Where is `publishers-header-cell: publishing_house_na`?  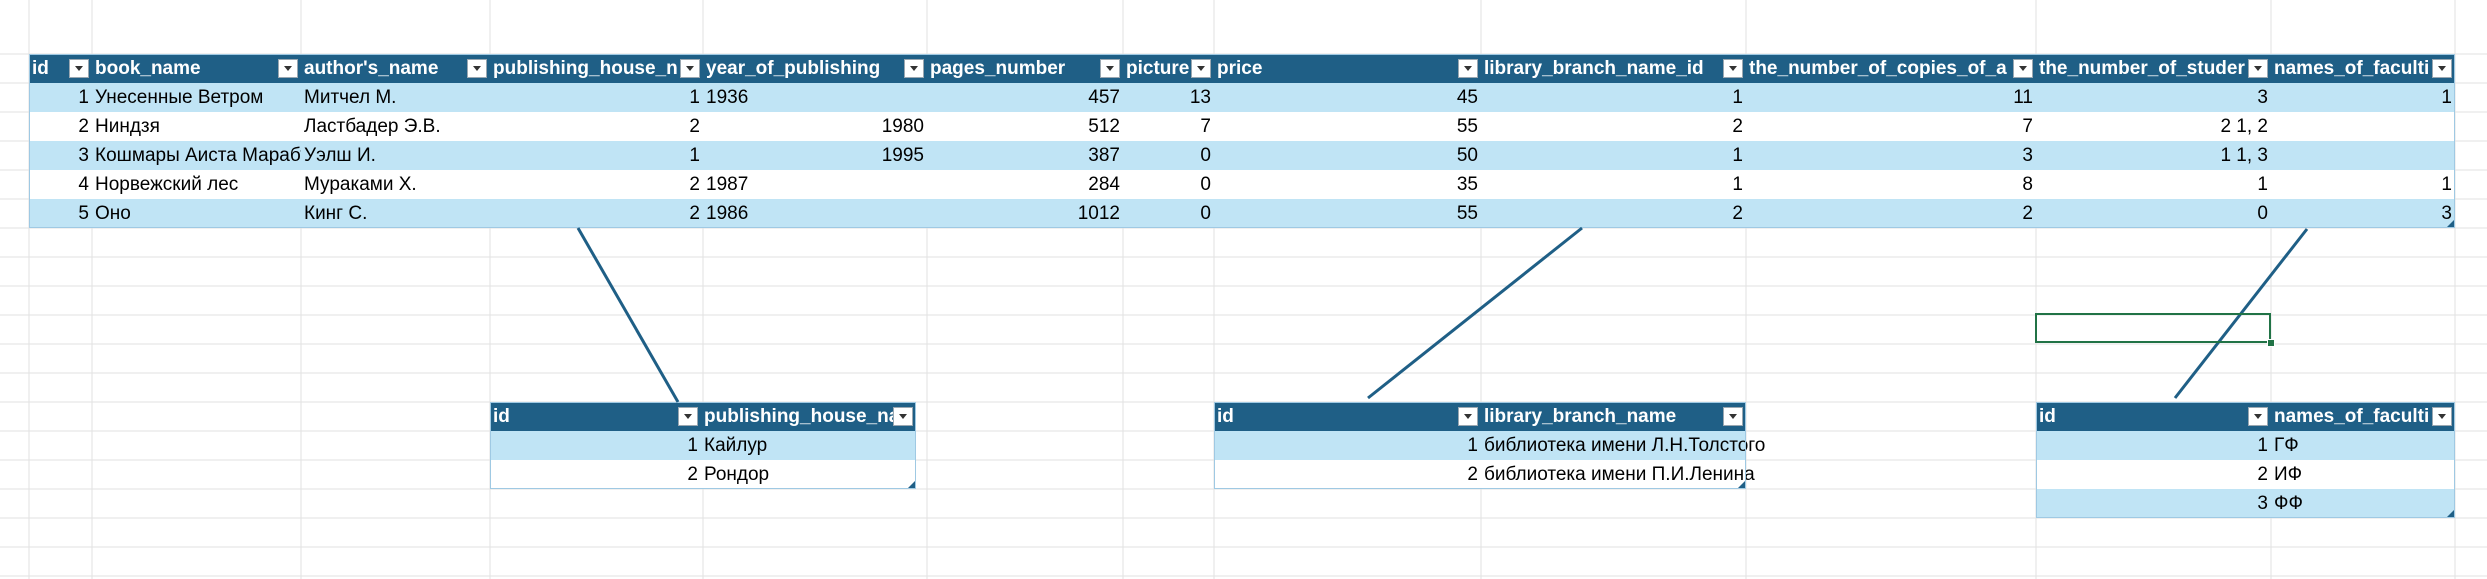
publishers-header-cell: publishing_house_na is located at coordinates (802, 416).